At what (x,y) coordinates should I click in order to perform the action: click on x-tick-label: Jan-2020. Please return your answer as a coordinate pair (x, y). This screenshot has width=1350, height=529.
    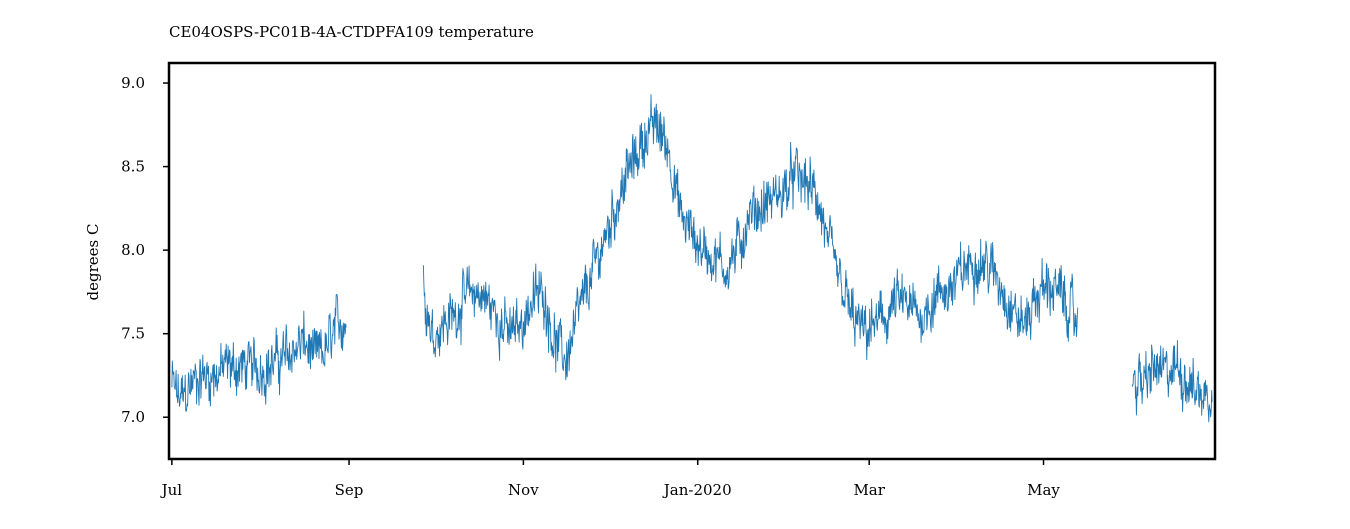
    Looking at the image, I should click on (697, 490).